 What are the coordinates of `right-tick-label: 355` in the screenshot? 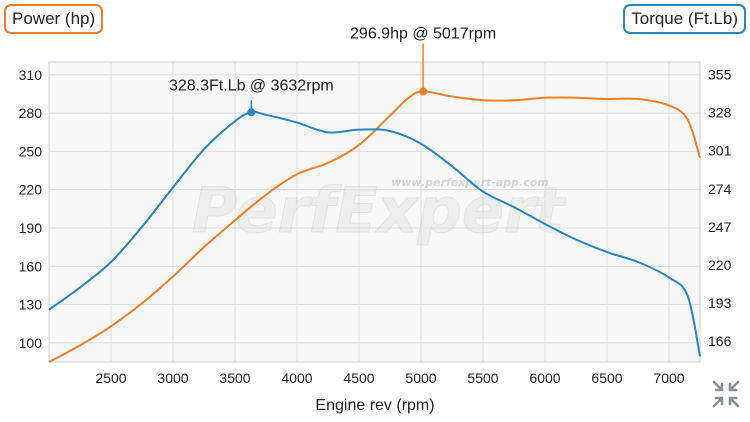 It's located at (720, 75).